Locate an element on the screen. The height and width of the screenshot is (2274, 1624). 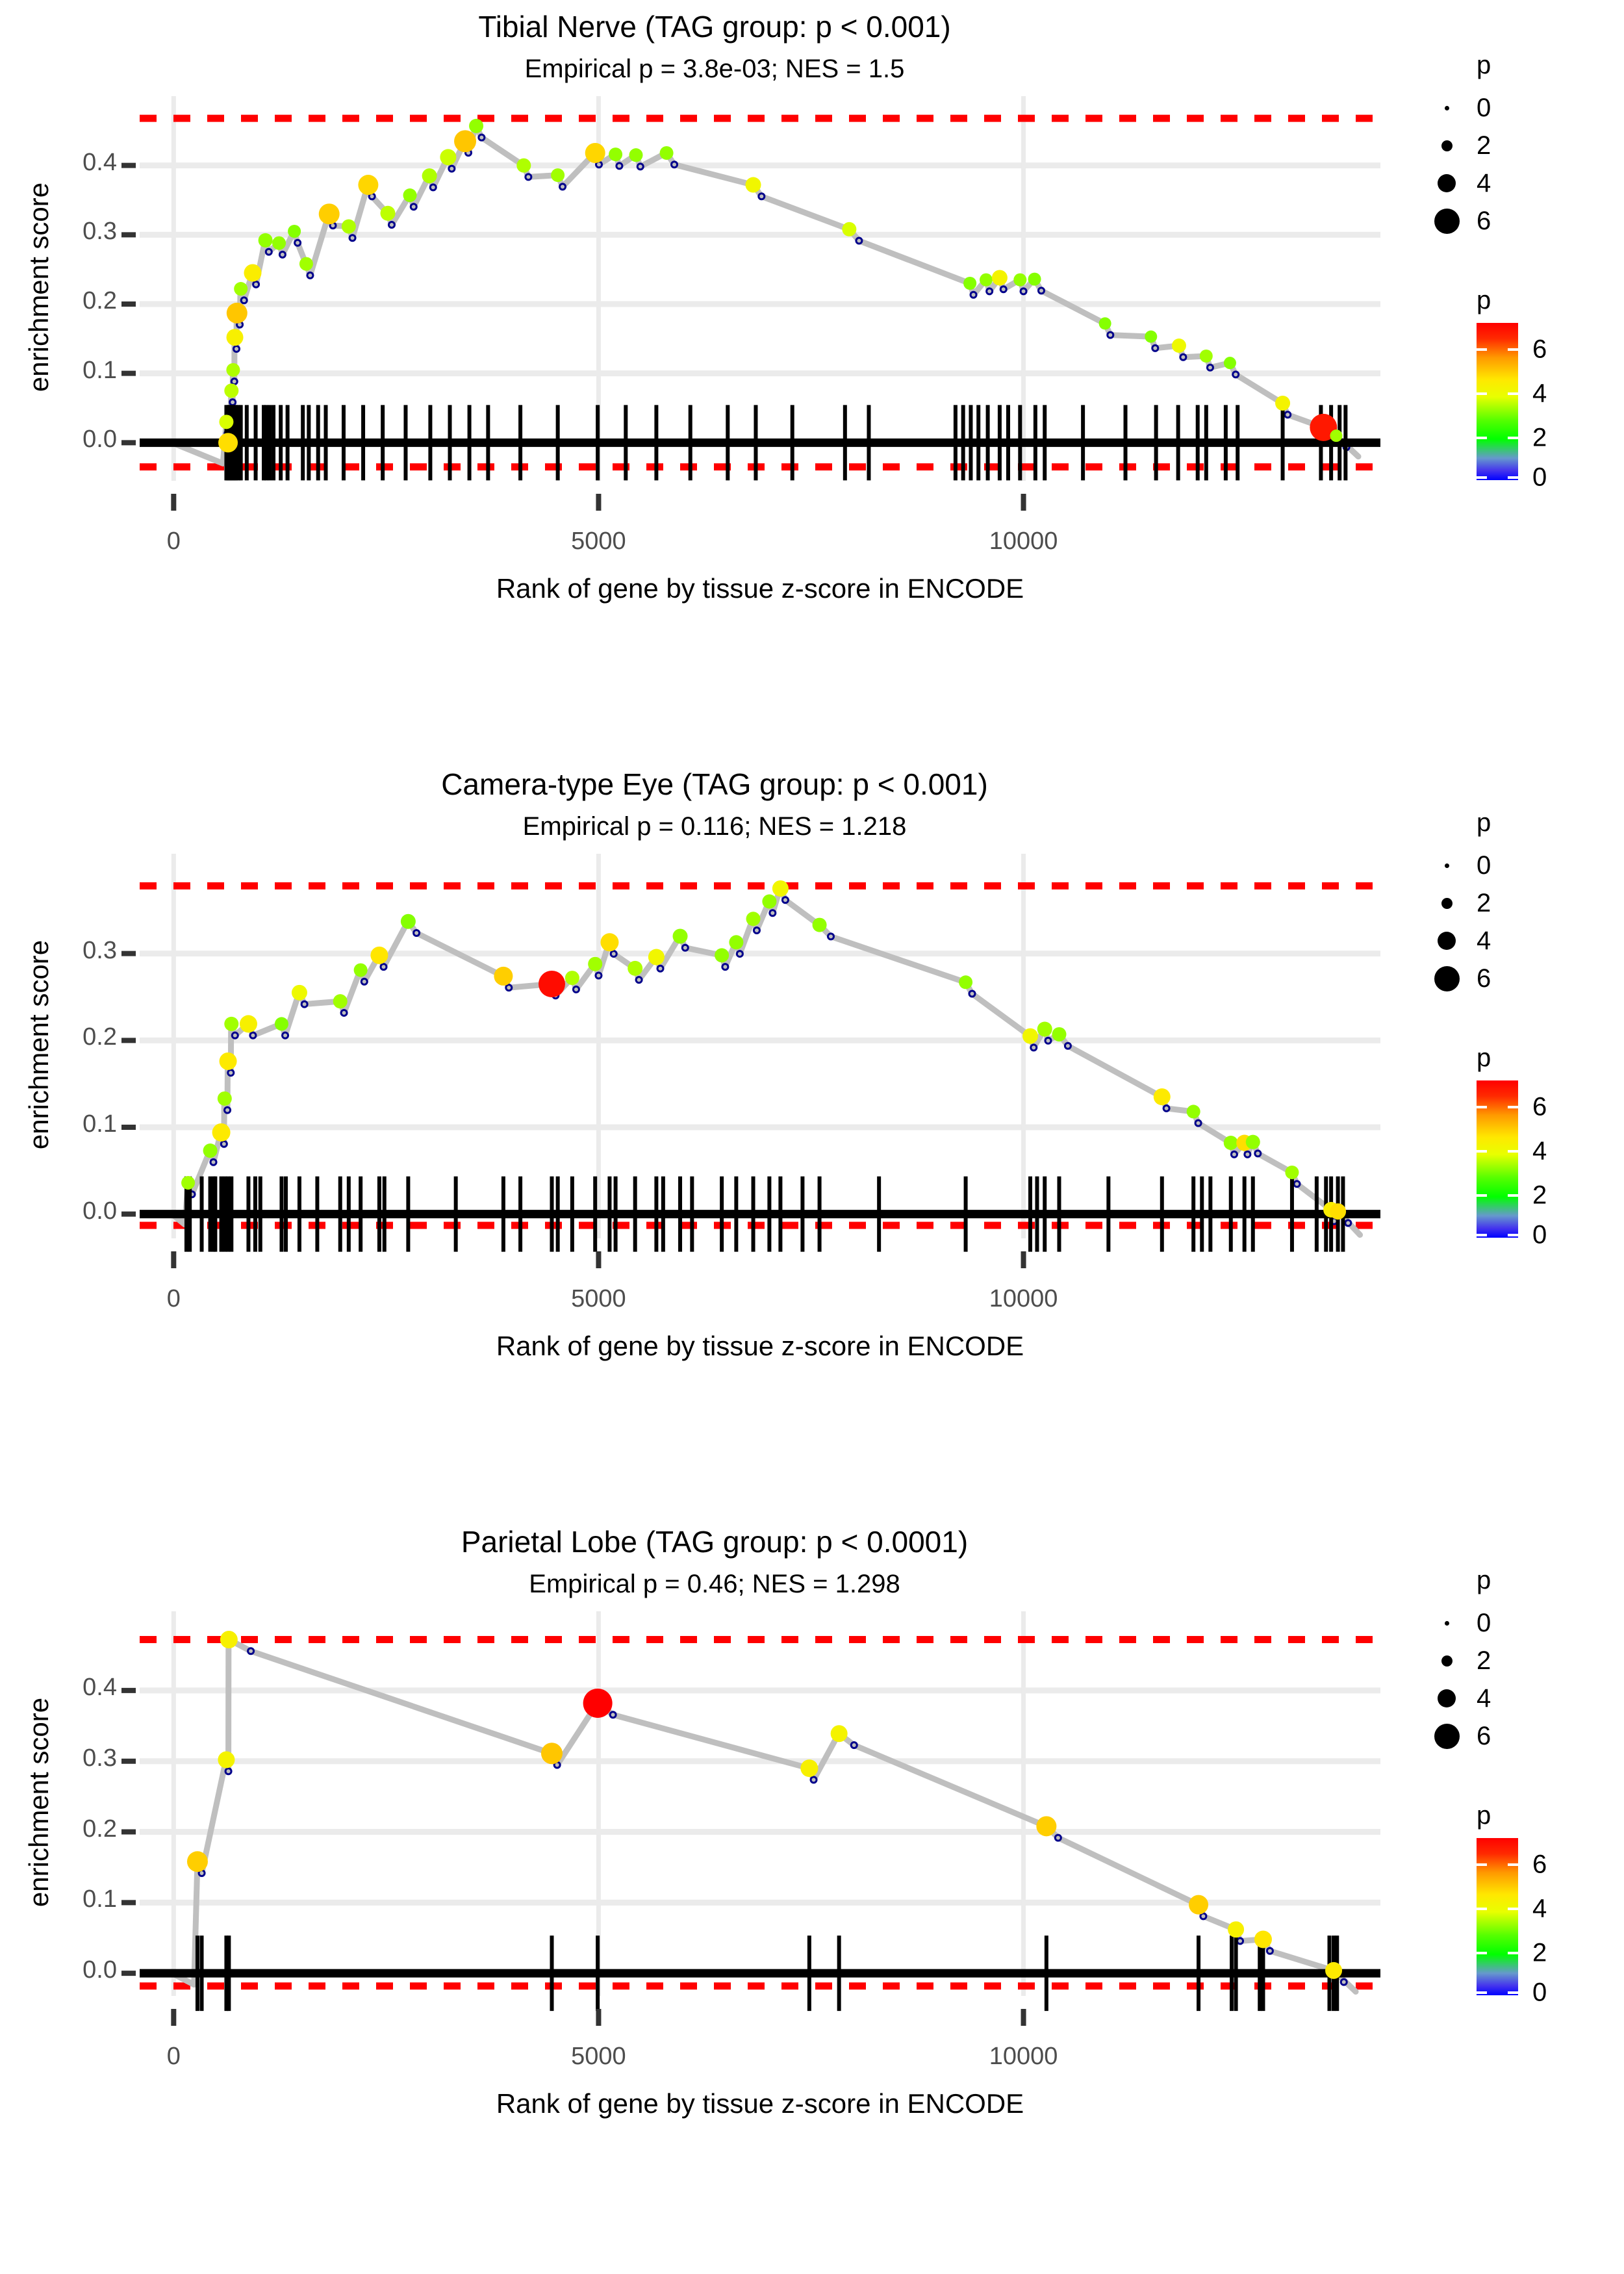
size-legend-label: 6 is located at coordinates (1484, 978).